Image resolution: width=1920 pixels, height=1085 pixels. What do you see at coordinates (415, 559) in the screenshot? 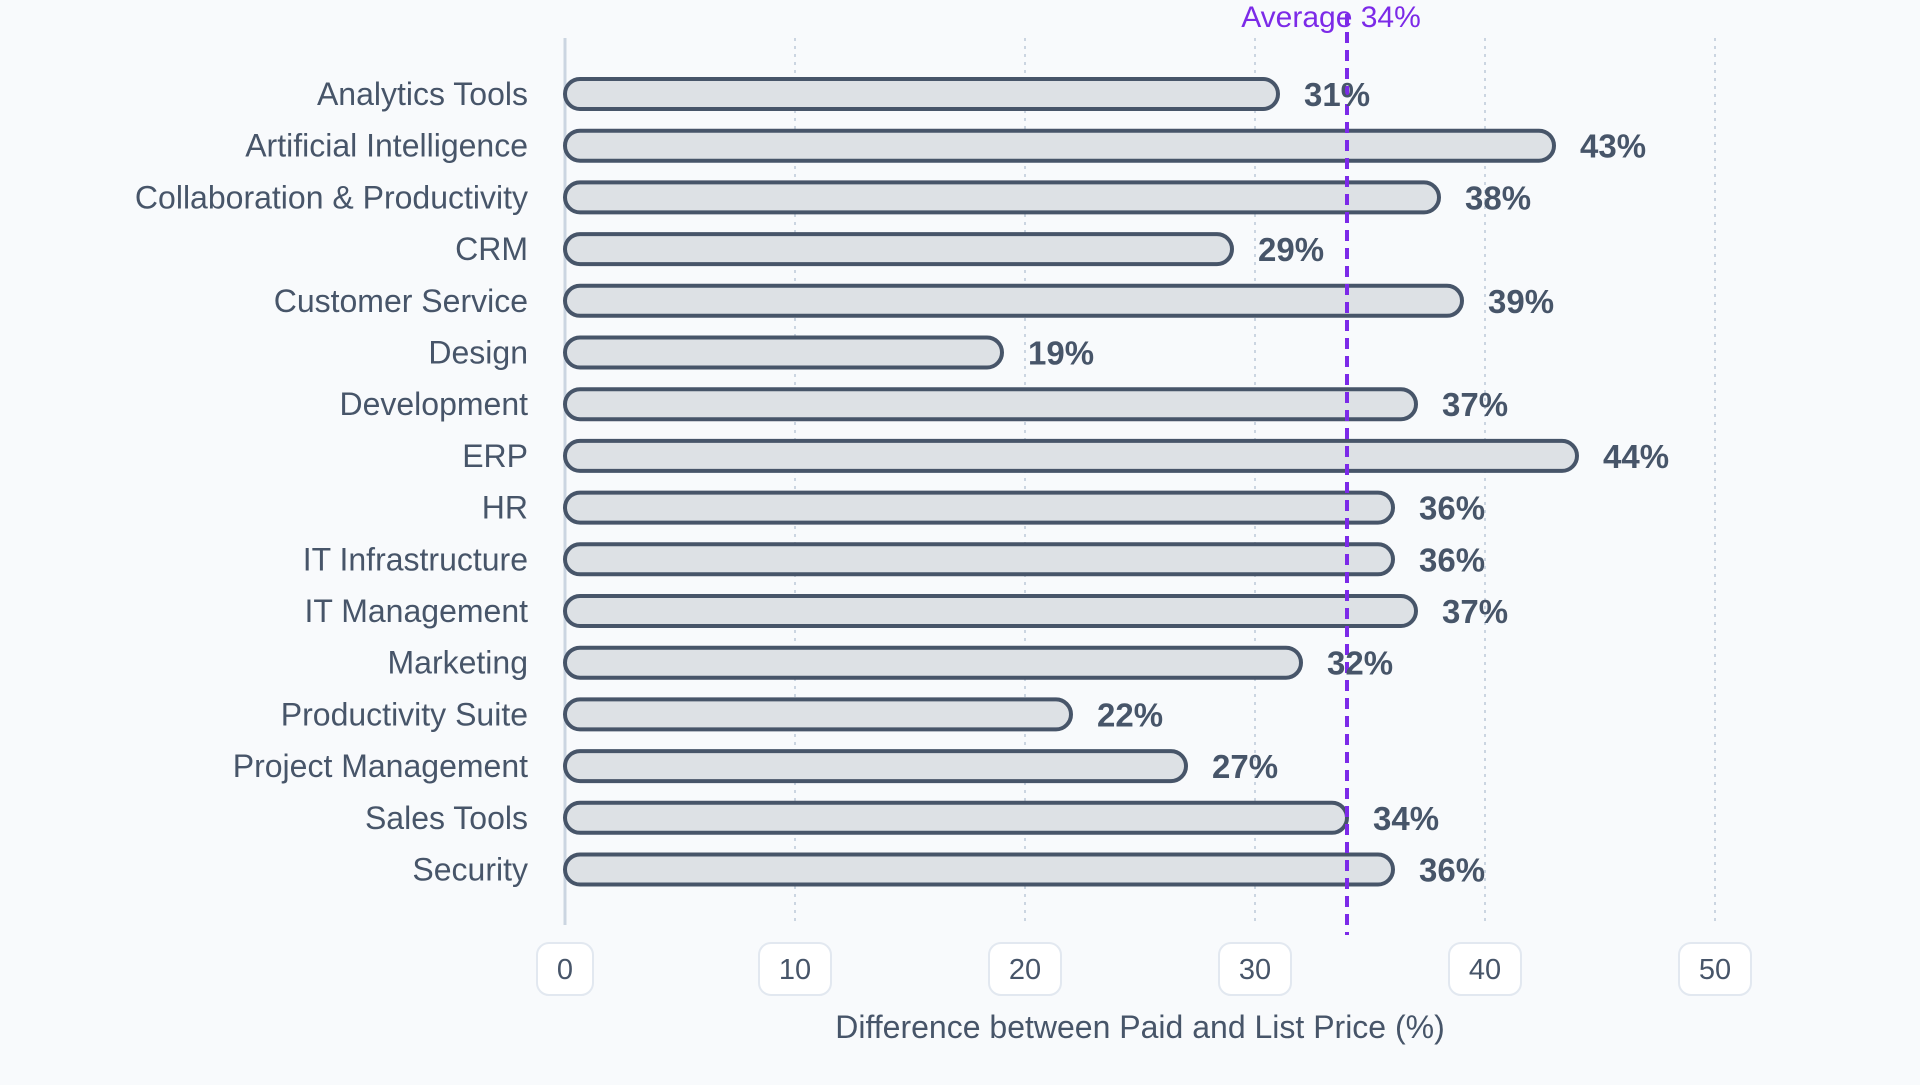
I see `category-label: IT Infrastructure` at bounding box center [415, 559].